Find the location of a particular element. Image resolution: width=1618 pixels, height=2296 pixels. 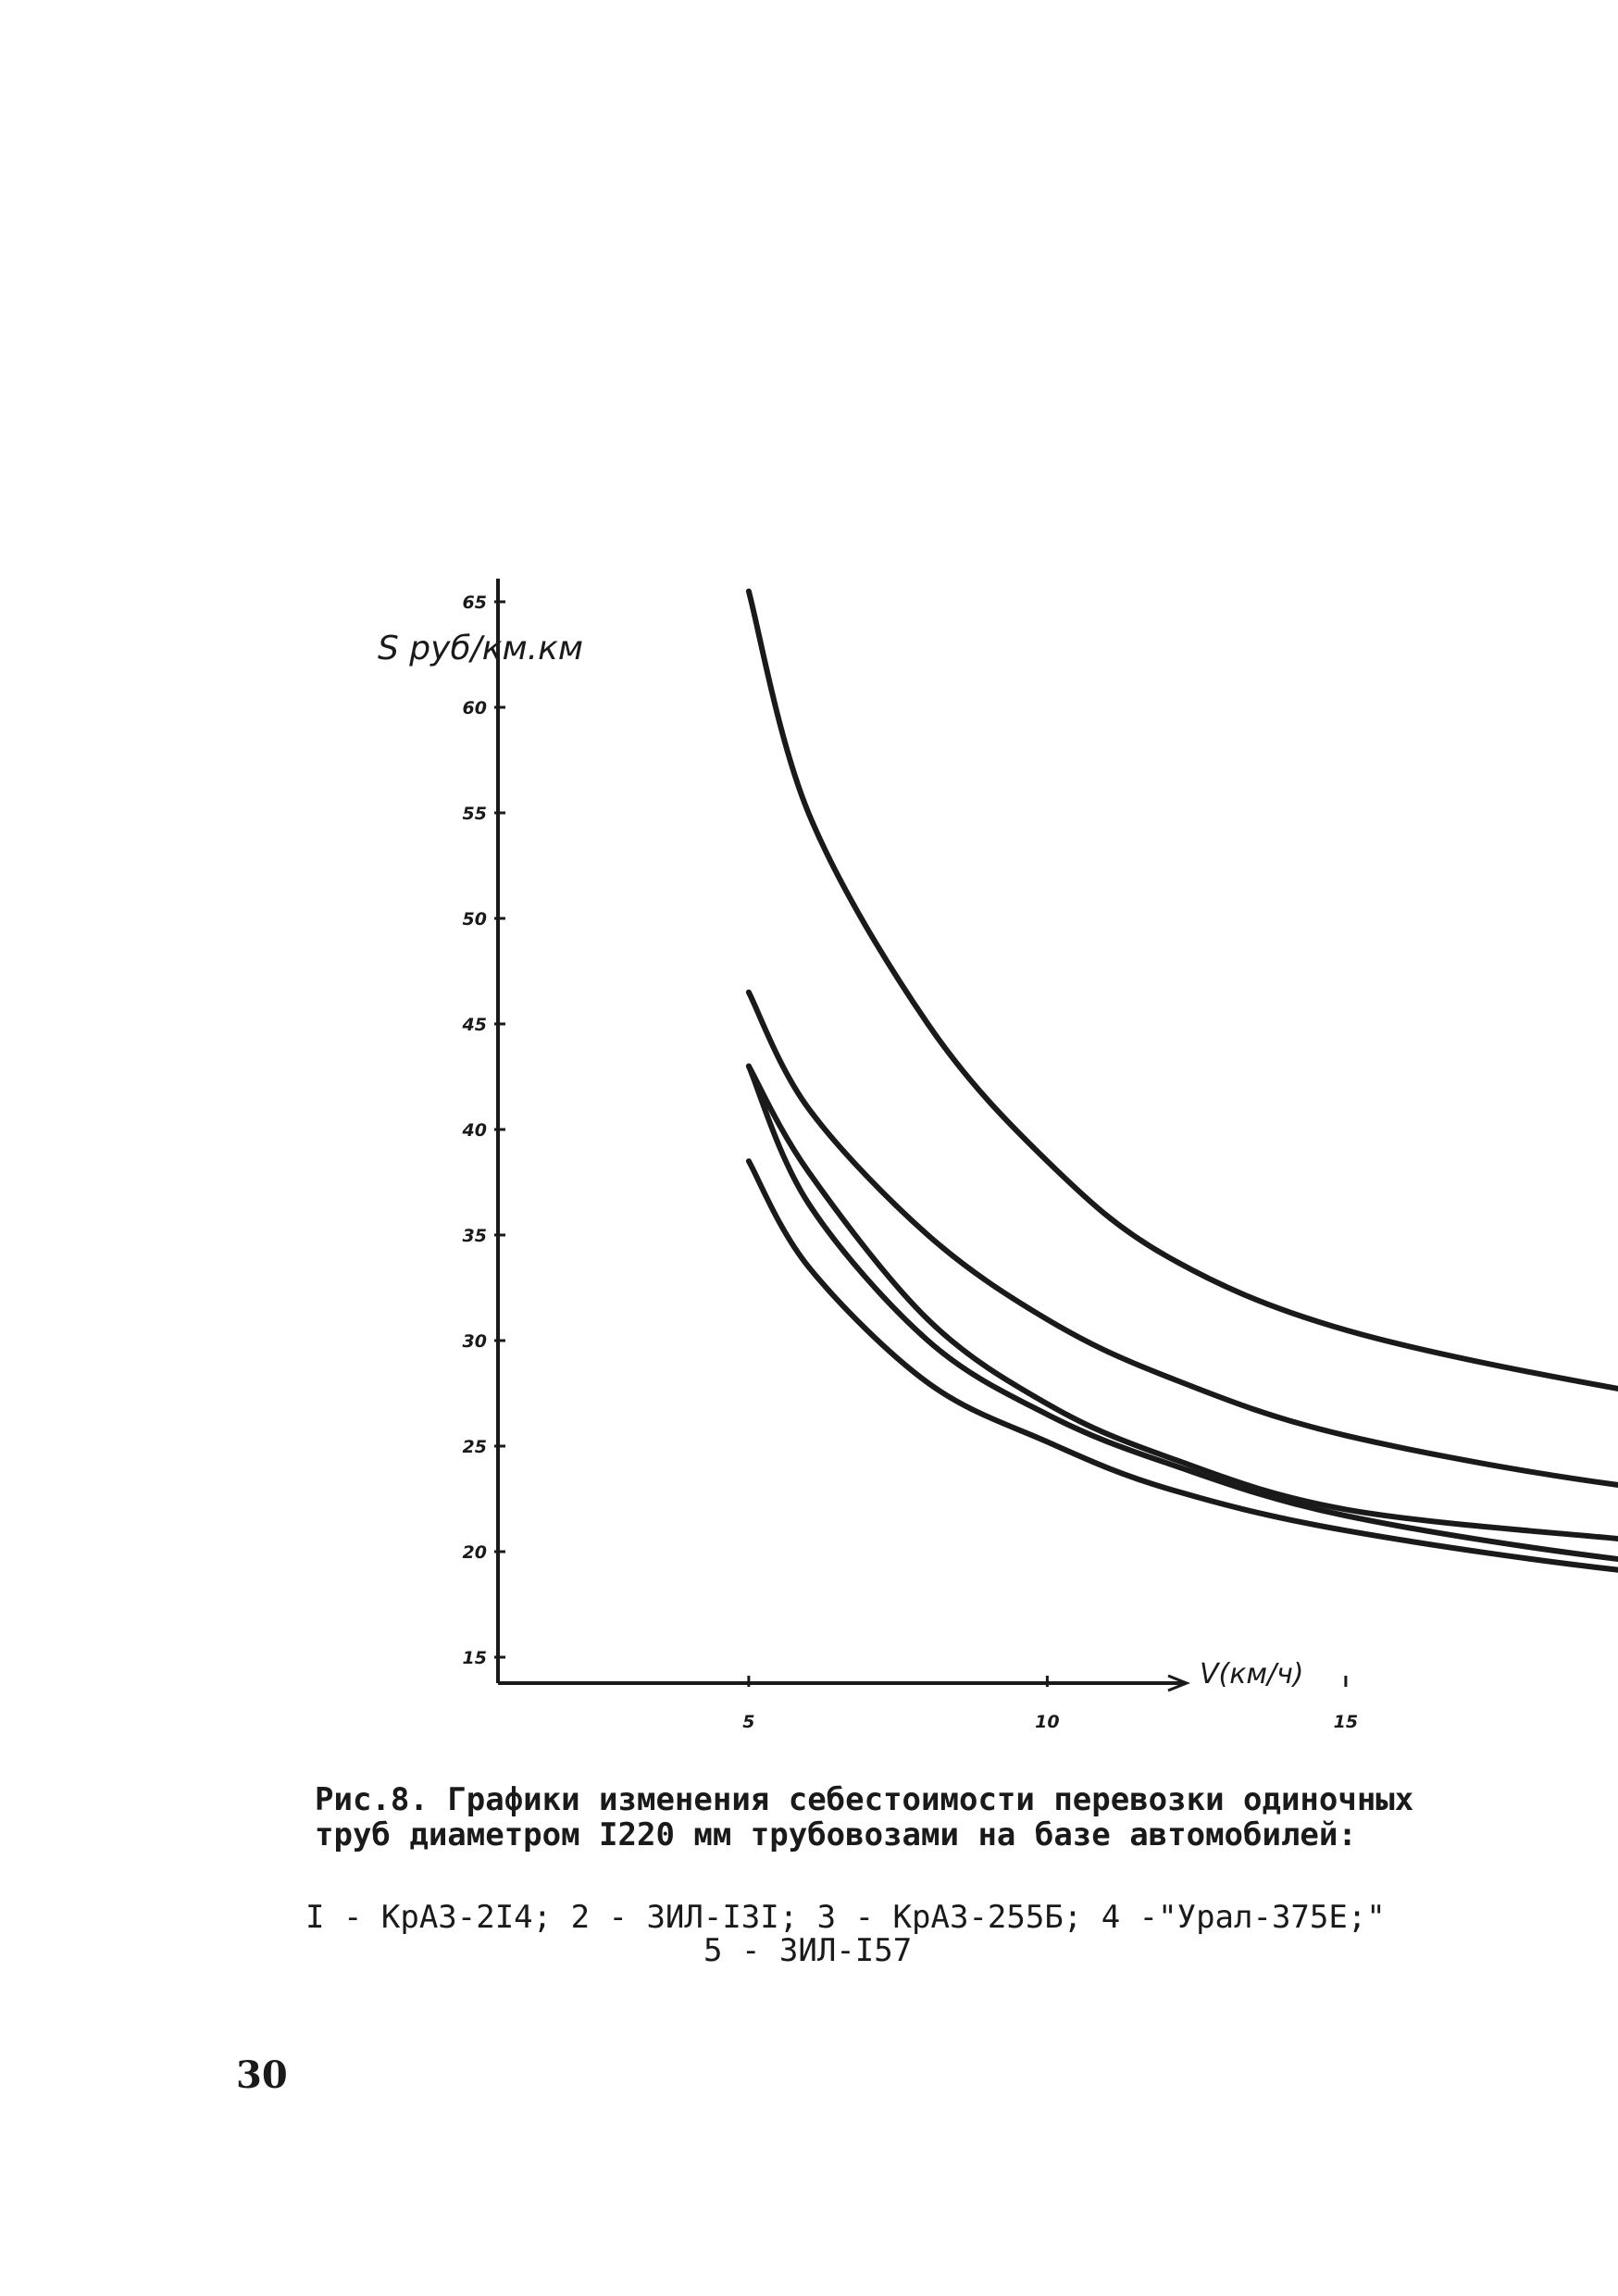

x-axis-label: V(км/ч) is located at coordinates (1252, 1674).